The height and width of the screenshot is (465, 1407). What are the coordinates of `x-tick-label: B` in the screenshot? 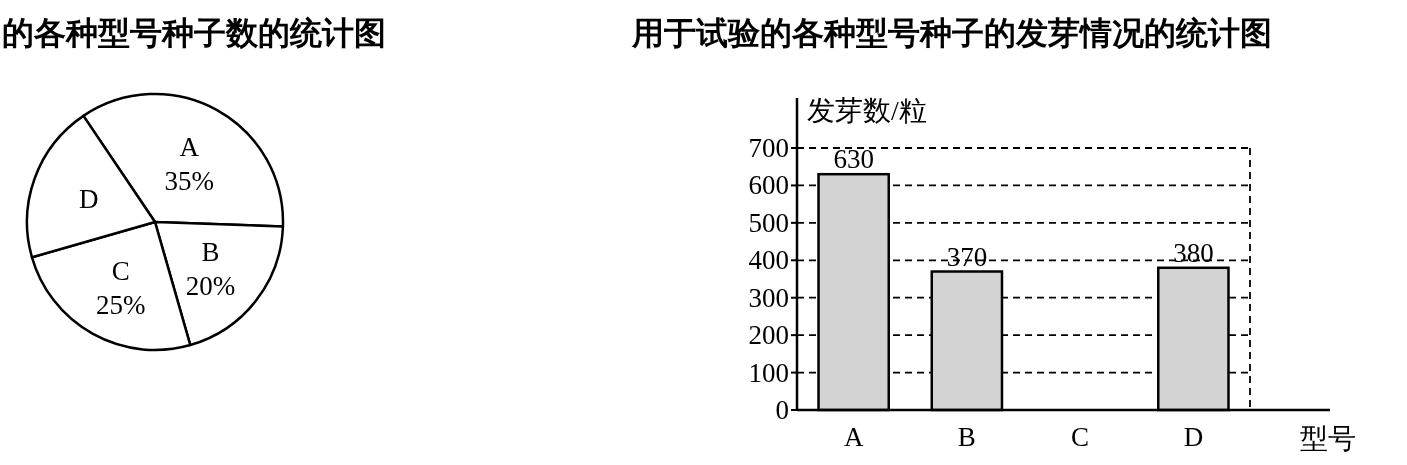 It's located at (966, 437).